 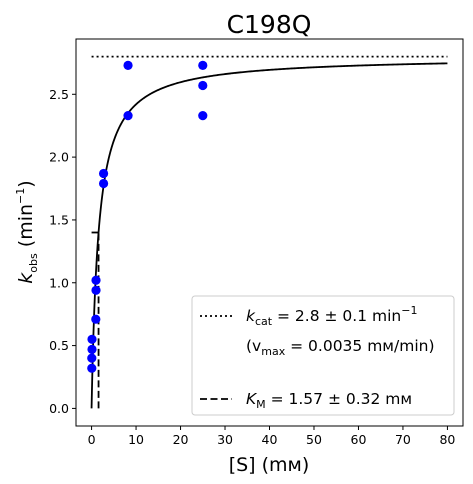 What do you see at coordinates (359, 439) in the screenshot?
I see `x-tick-label: 60` at bounding box center [359, 439].